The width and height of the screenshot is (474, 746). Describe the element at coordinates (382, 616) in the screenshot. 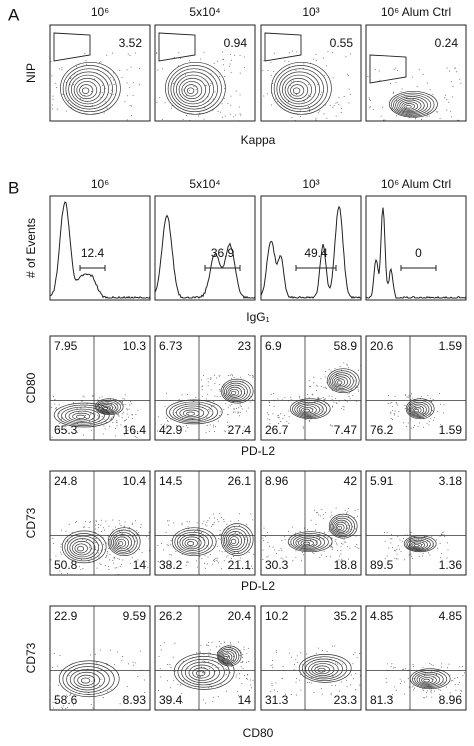

I see `quadrant-value: 4.85` at that location.